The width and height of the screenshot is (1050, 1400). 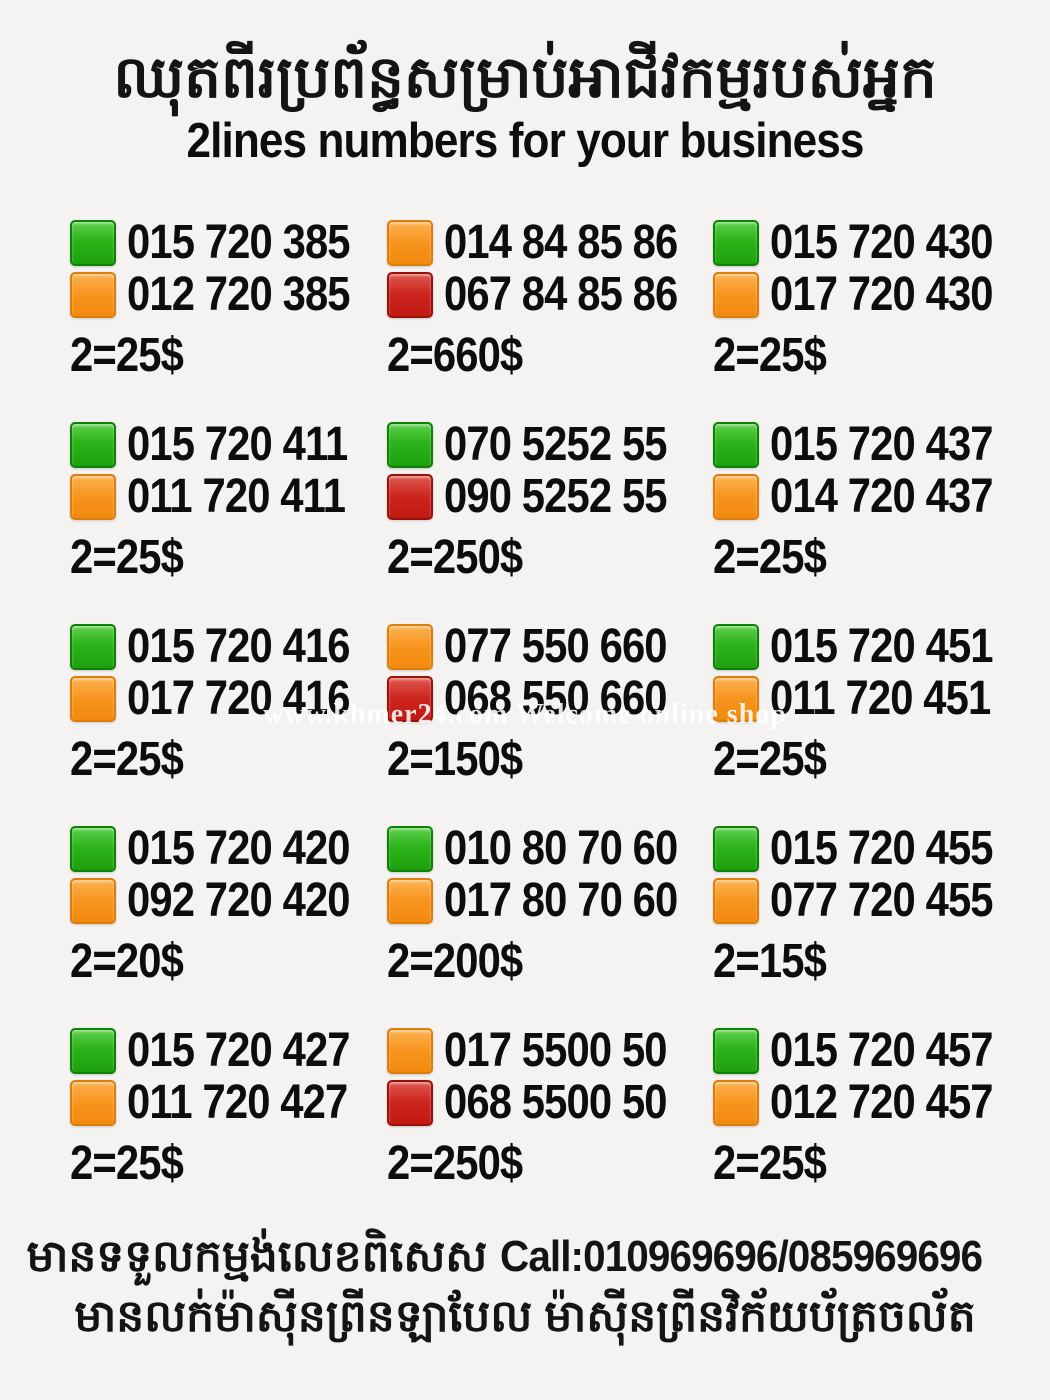 What do you see at coordinates (237, 444) in the screenshot?
I see `phone-number: 015 720 411` at bounding box center [237, 444].